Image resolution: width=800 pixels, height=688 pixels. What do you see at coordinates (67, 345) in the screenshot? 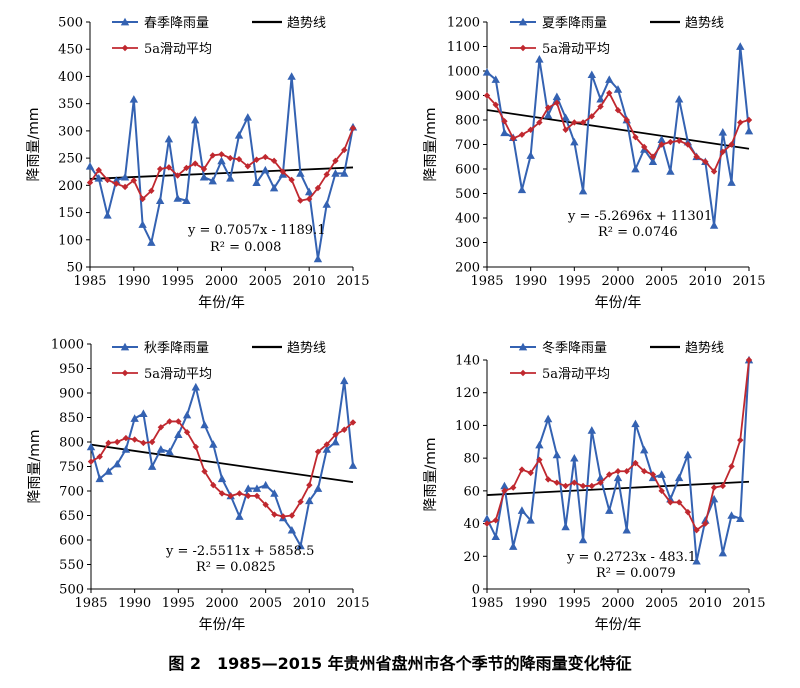
I see `y-tick-label: 1000` at bounding box center [67, 345].